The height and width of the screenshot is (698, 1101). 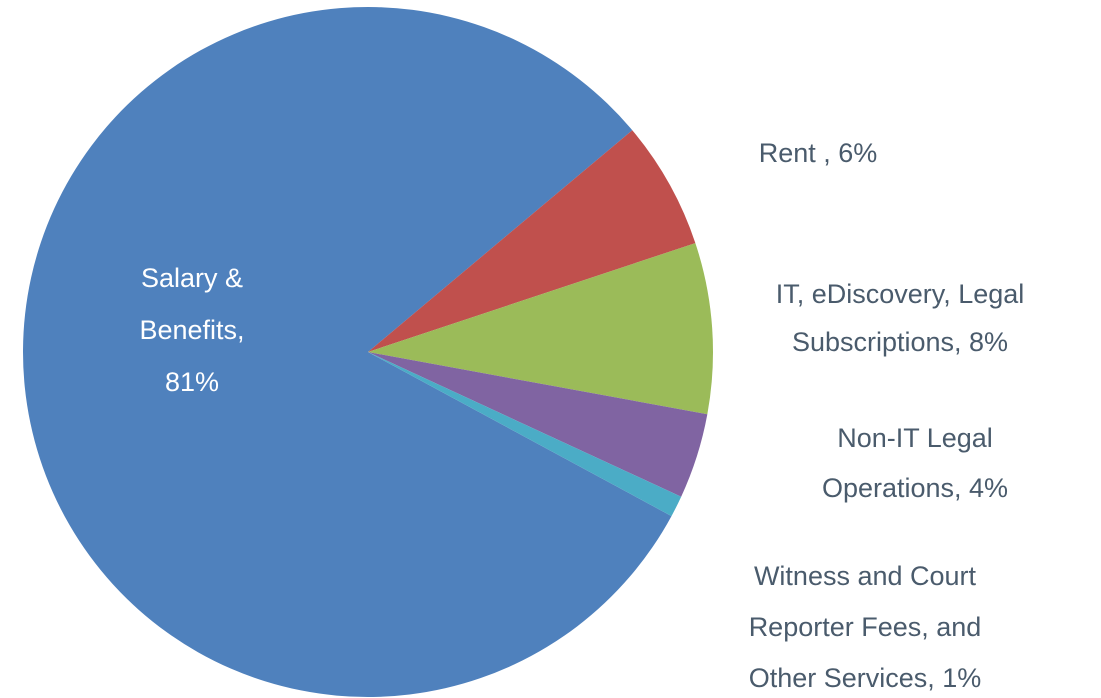 What do you see at coordinates (865, 678) in the screenshot?
I see `data-label: Other Services, 1%` at bounding box center [865, 678].